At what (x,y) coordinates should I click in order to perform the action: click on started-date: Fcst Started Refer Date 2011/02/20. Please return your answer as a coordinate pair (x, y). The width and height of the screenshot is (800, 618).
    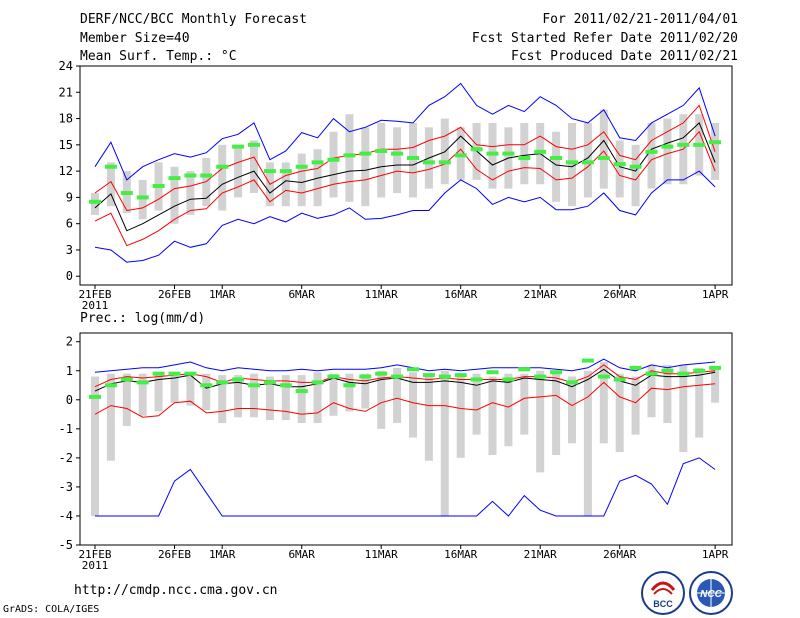
    Looking at the image, I should click on (604, 38).